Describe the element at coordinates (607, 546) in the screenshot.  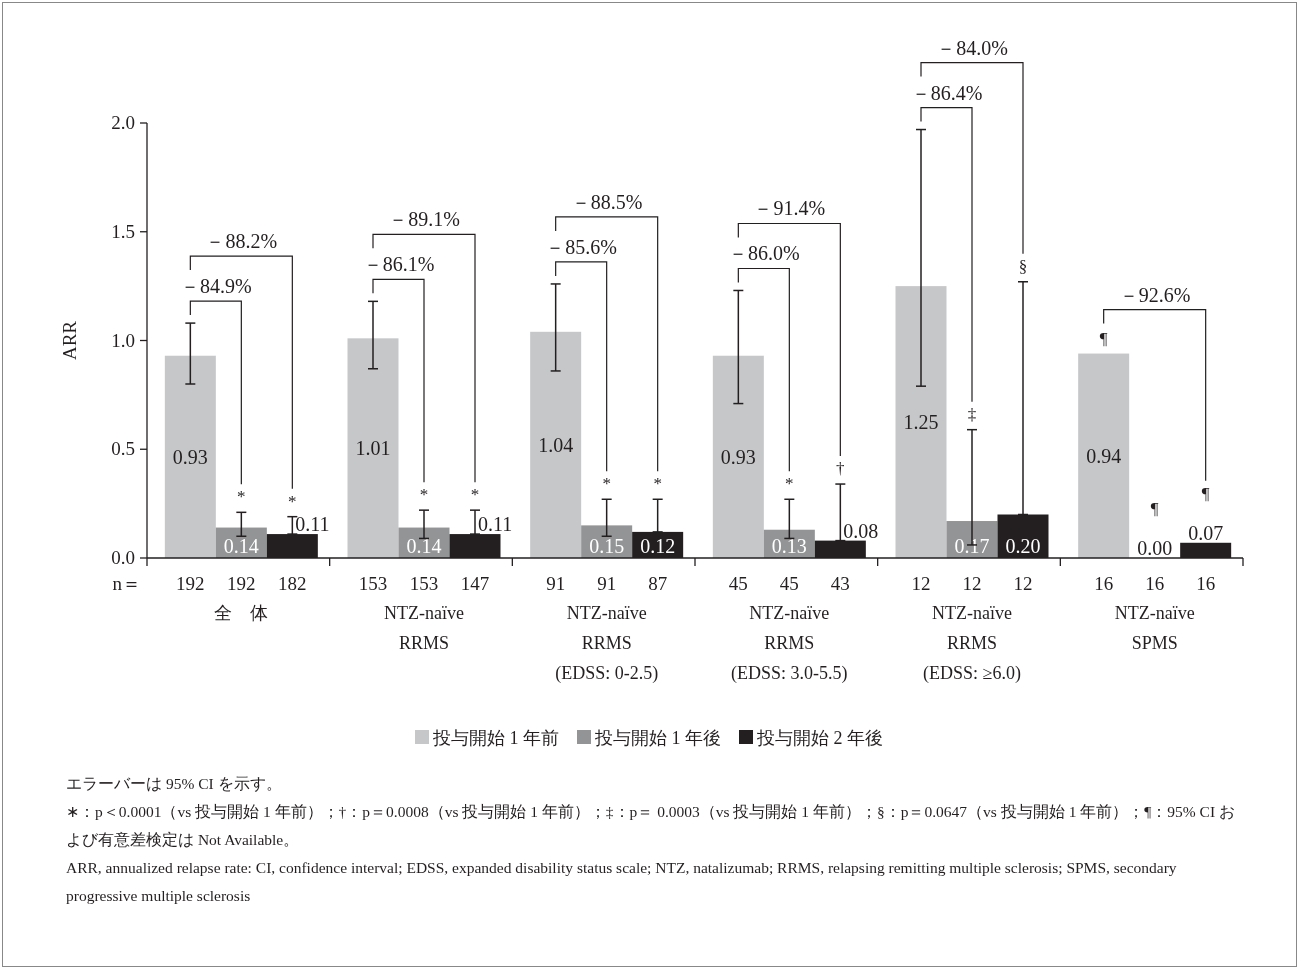
I see `data-label: 0.15` at that location.